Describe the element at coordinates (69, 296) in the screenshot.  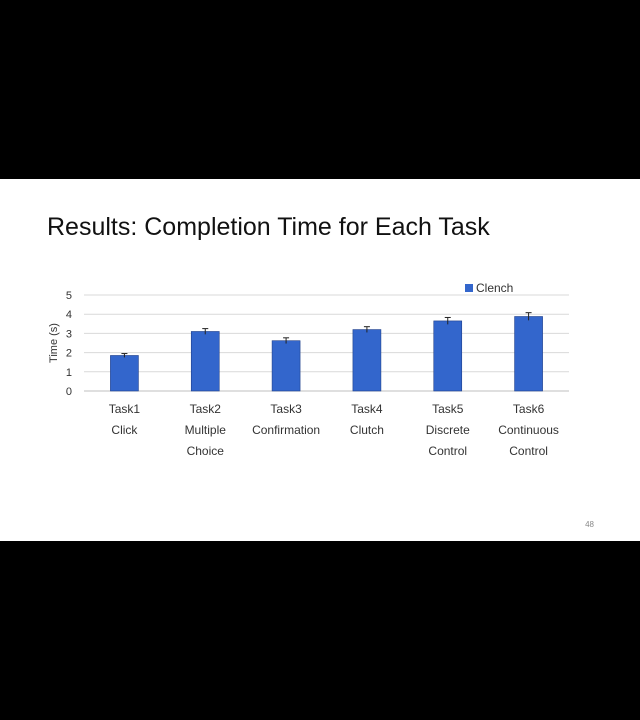
I see `y-tick-label: 5` at that location.